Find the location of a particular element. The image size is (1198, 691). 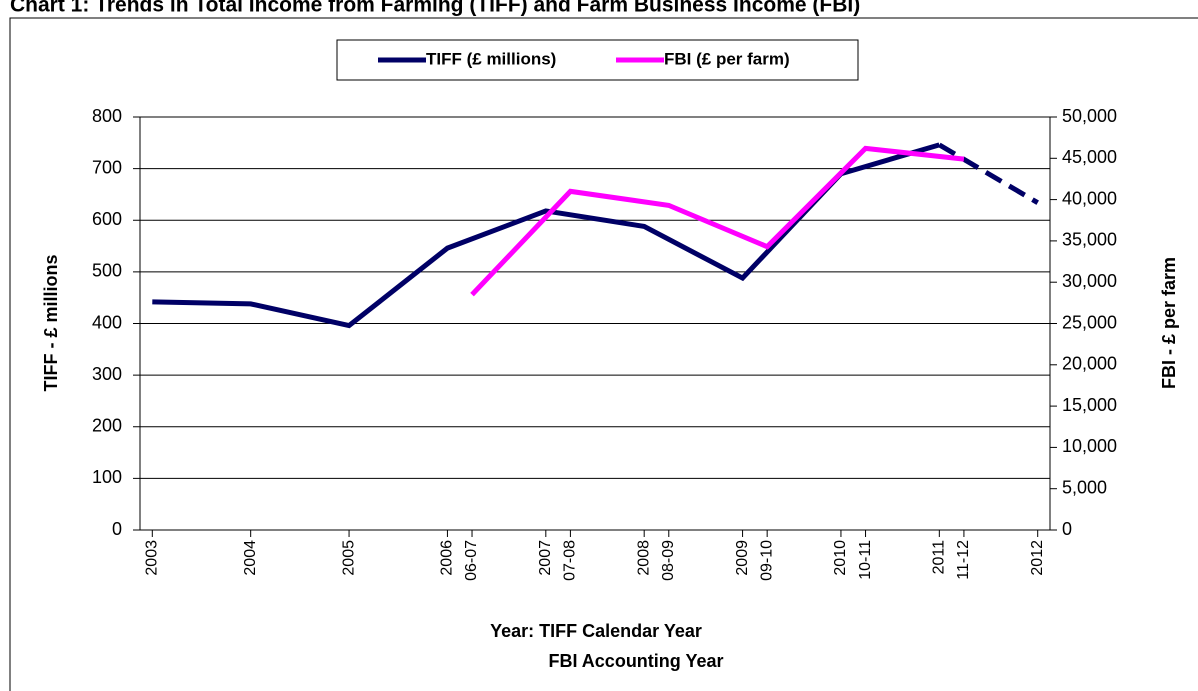

x-tick-label: 08-09 is located at coordinates (668, 560).